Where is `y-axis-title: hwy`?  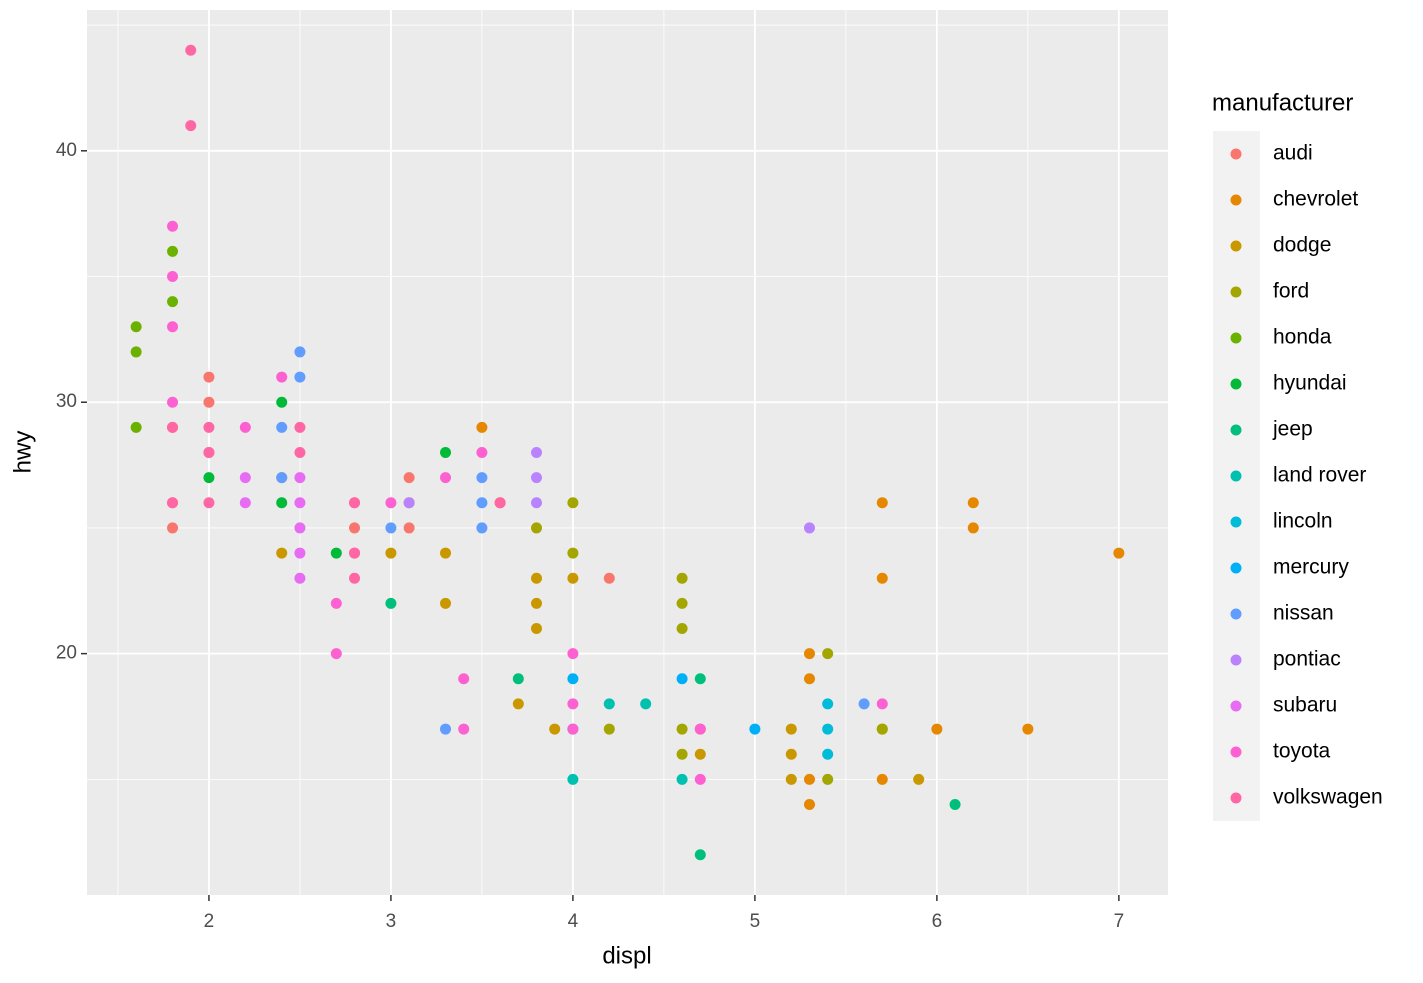 y-axis-title: hwy is located at coordinates (22, 452).